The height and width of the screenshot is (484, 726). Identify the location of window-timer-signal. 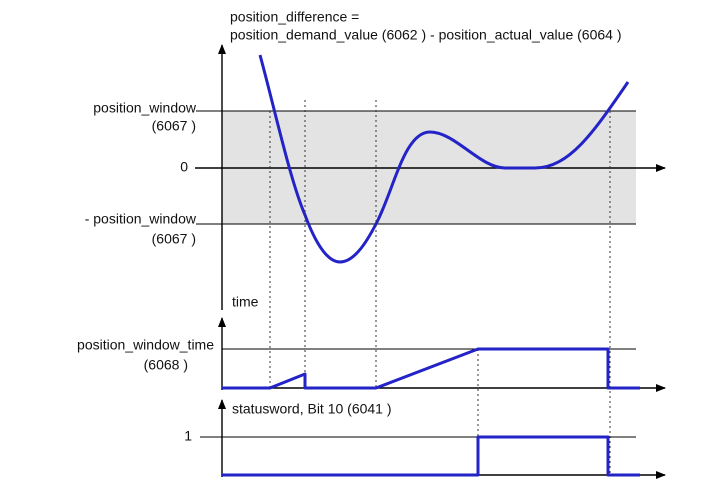
(431, 368).